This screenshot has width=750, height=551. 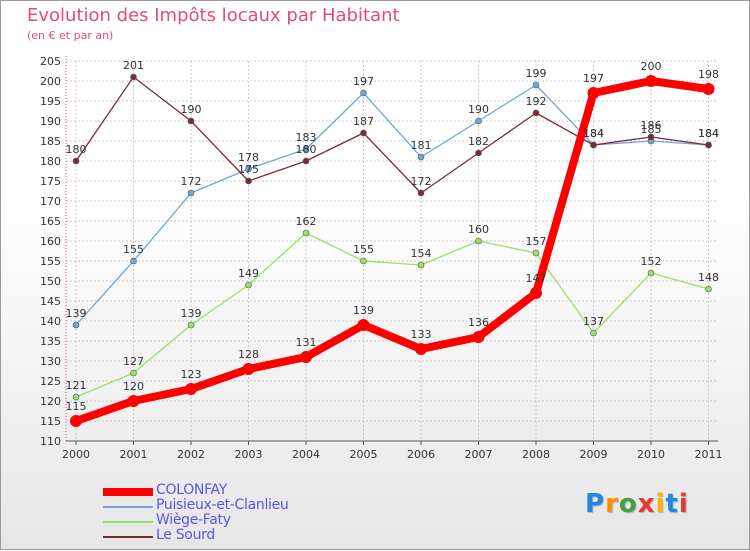 What do you see at coordinates (248, 157) in the screenshot?
I see `data-label-puisieux-et-clanlieu: 178` at bounding box center [248, 157].